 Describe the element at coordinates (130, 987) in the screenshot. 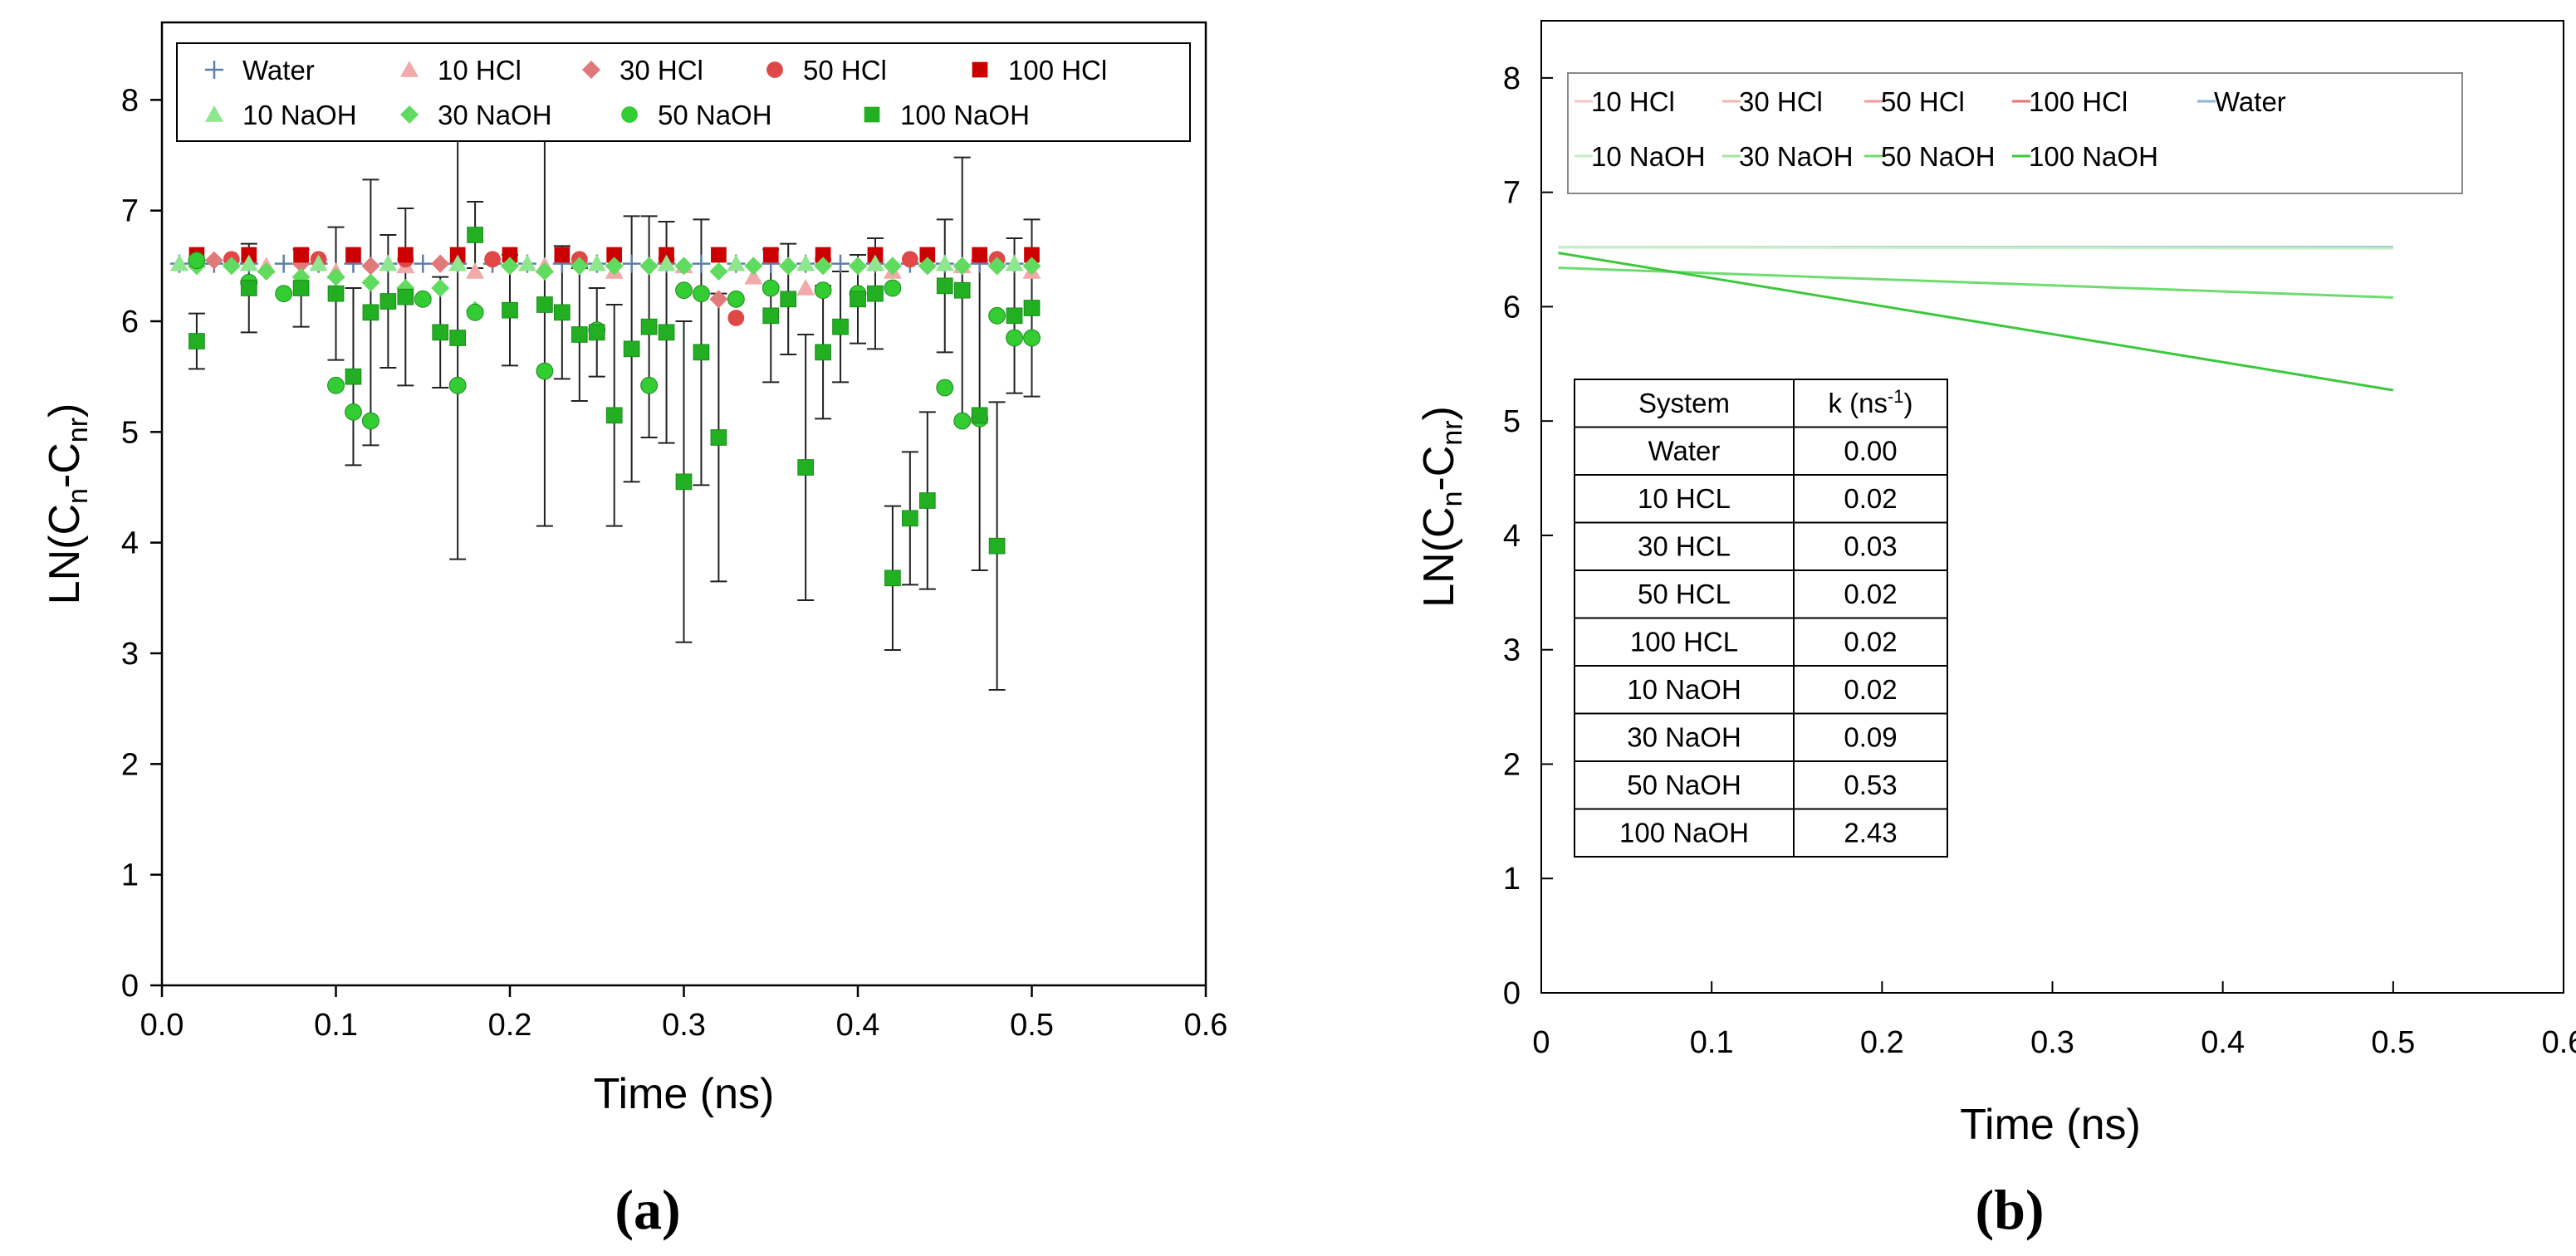

I see `panel-a-y-tick-label: 0` at that location.